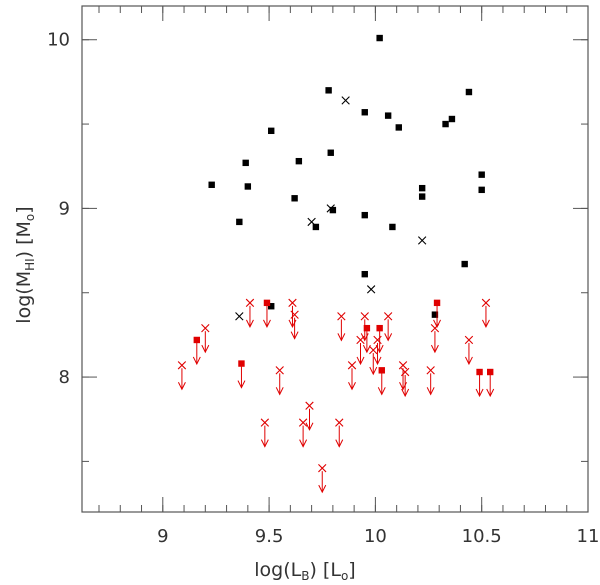  I want to click on y-tick-label: 8, so click(64, 377).